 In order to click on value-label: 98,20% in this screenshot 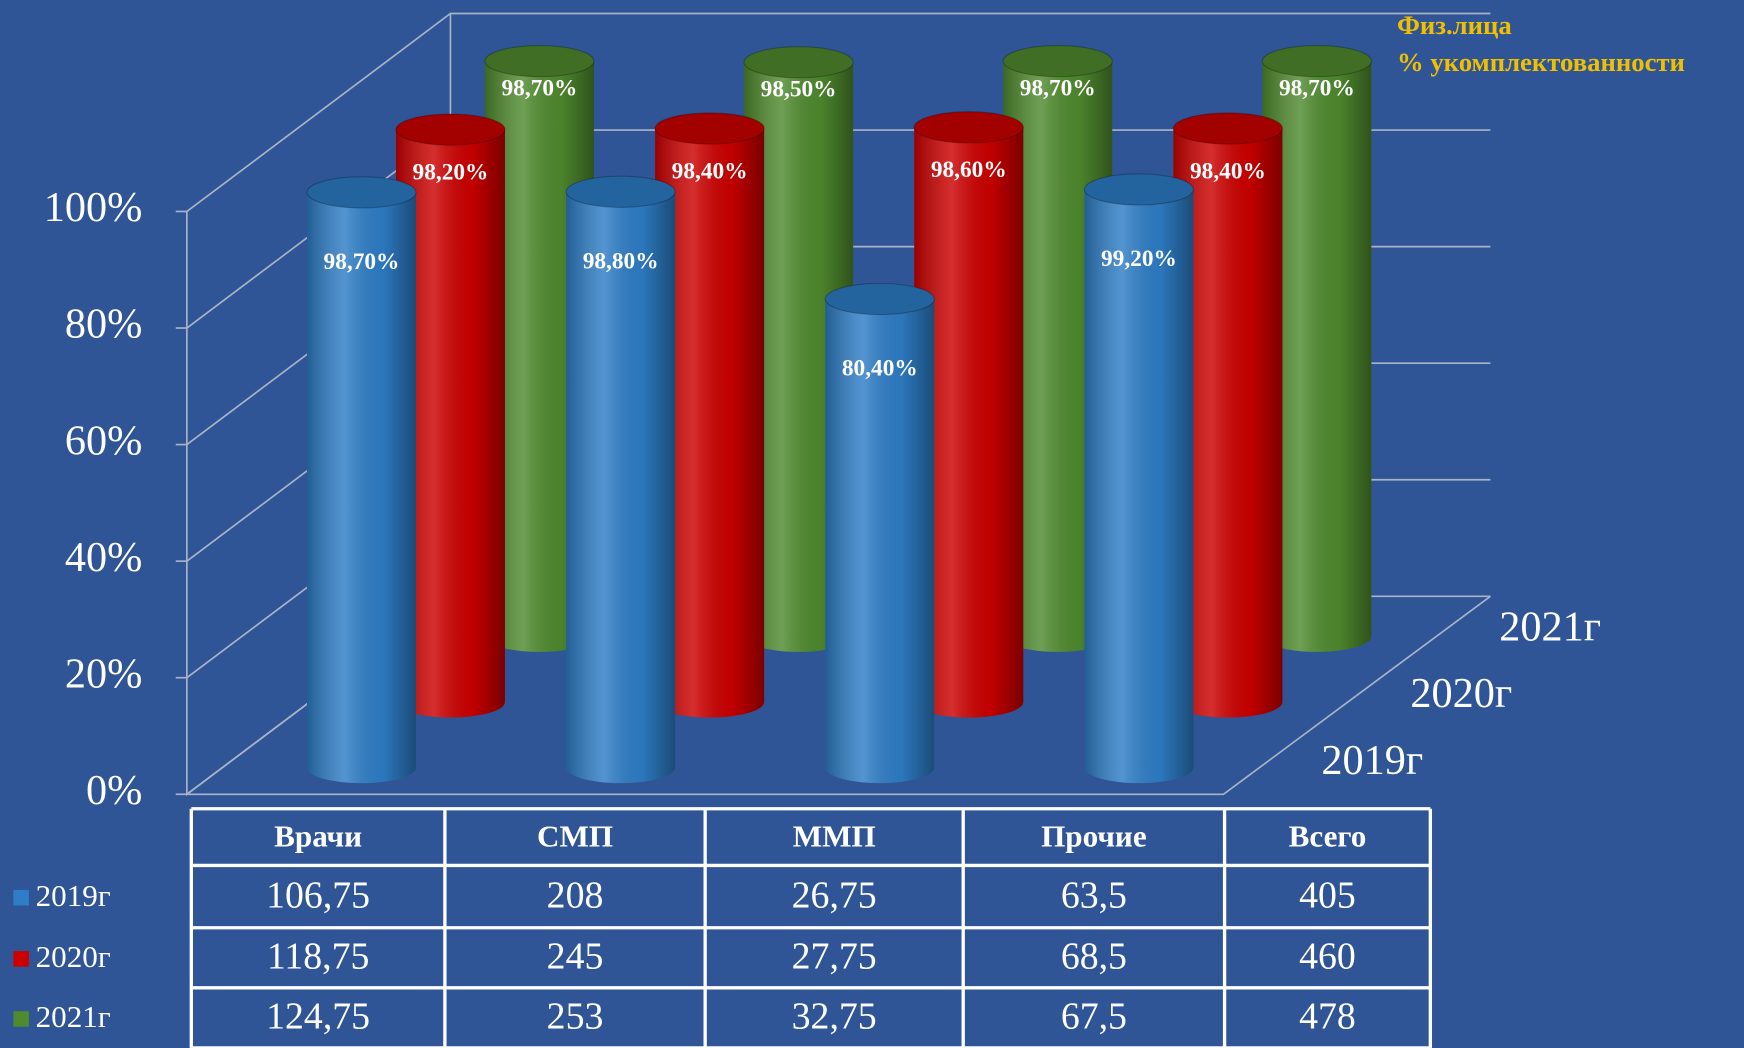, I will do `click(451, 172)`.